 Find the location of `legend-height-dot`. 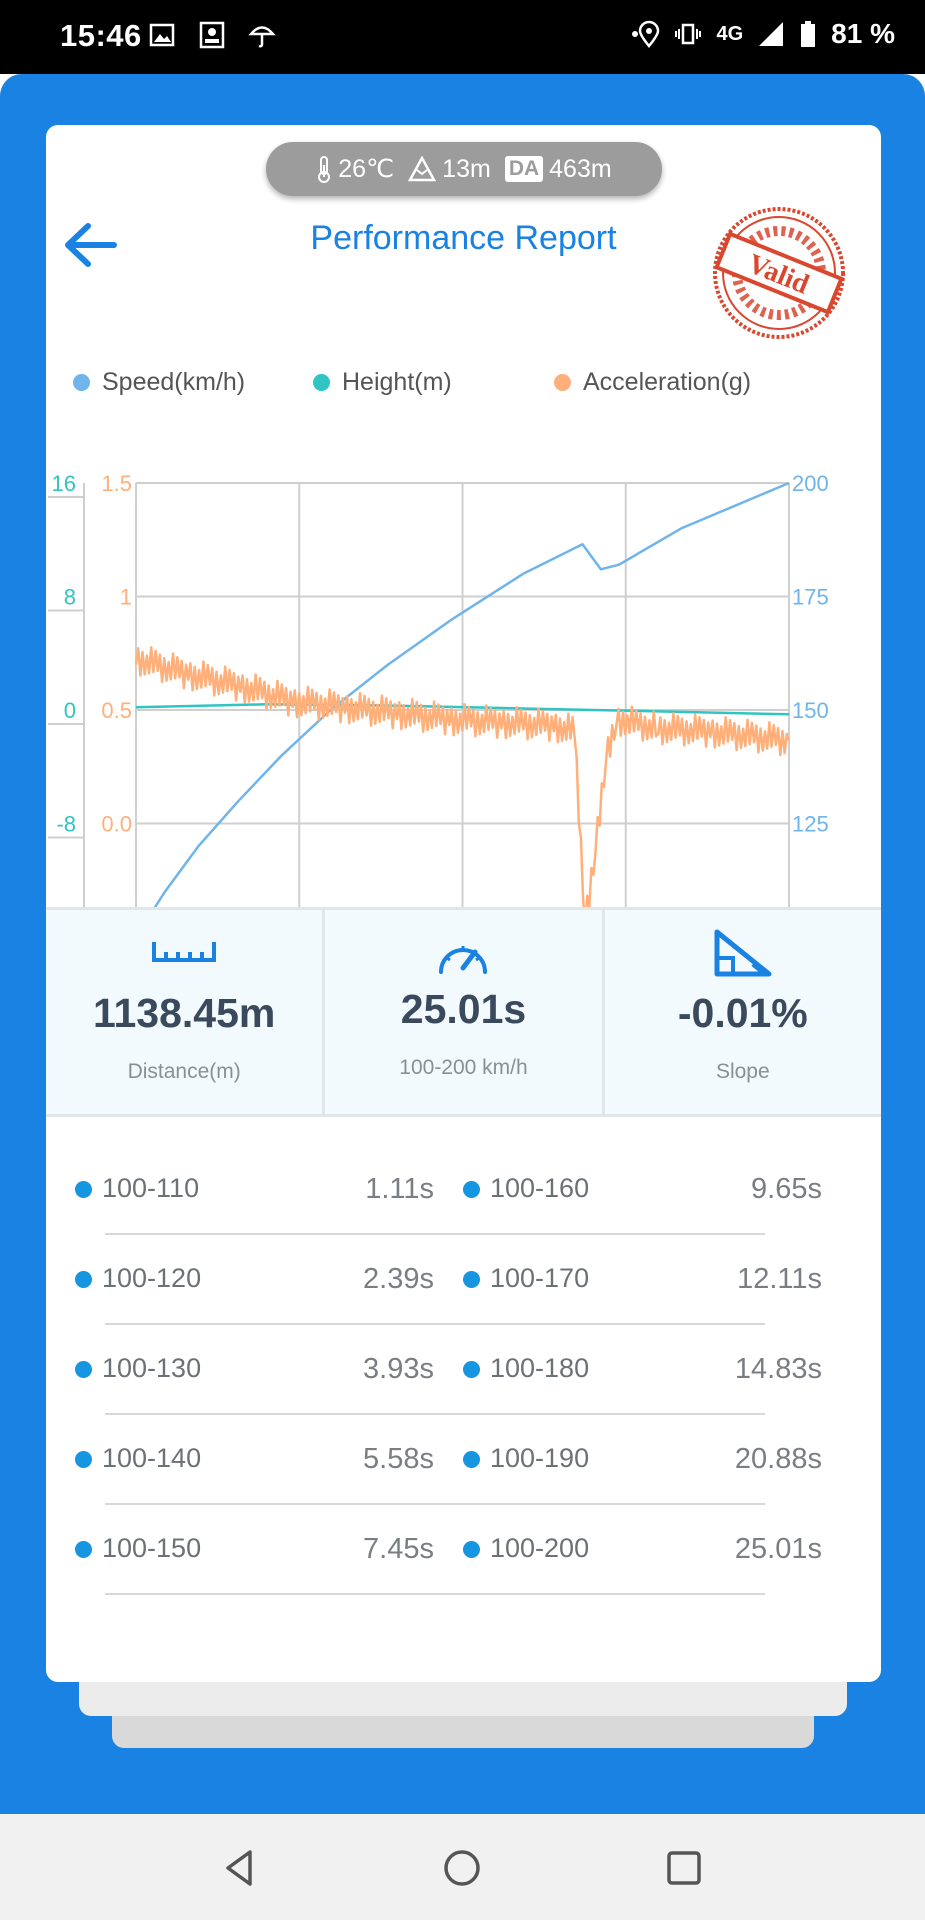

legend-height-dot is located at coordinates (321, 382).